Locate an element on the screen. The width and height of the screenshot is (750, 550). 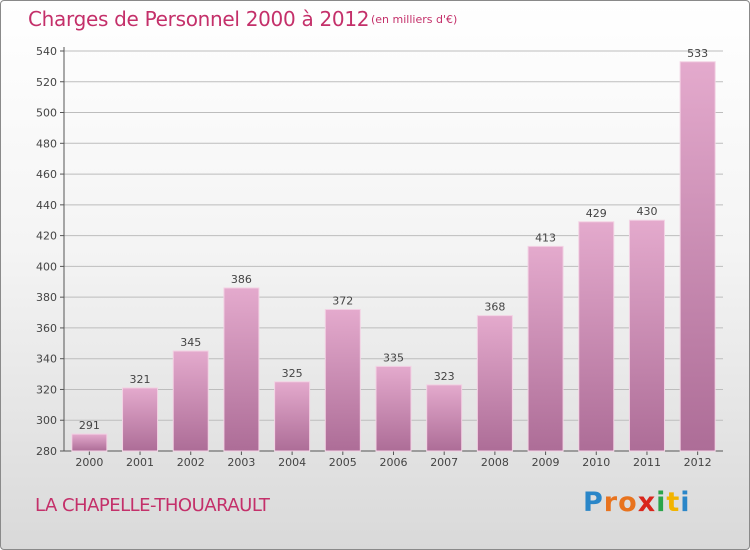
y-tick-label: 440 is located at coordinates (46, 205).